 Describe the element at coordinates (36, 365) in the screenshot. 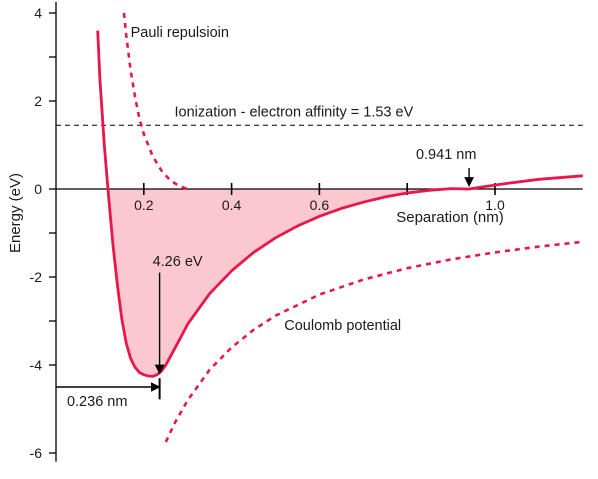

I see `y-tick-label: -4` at that location.